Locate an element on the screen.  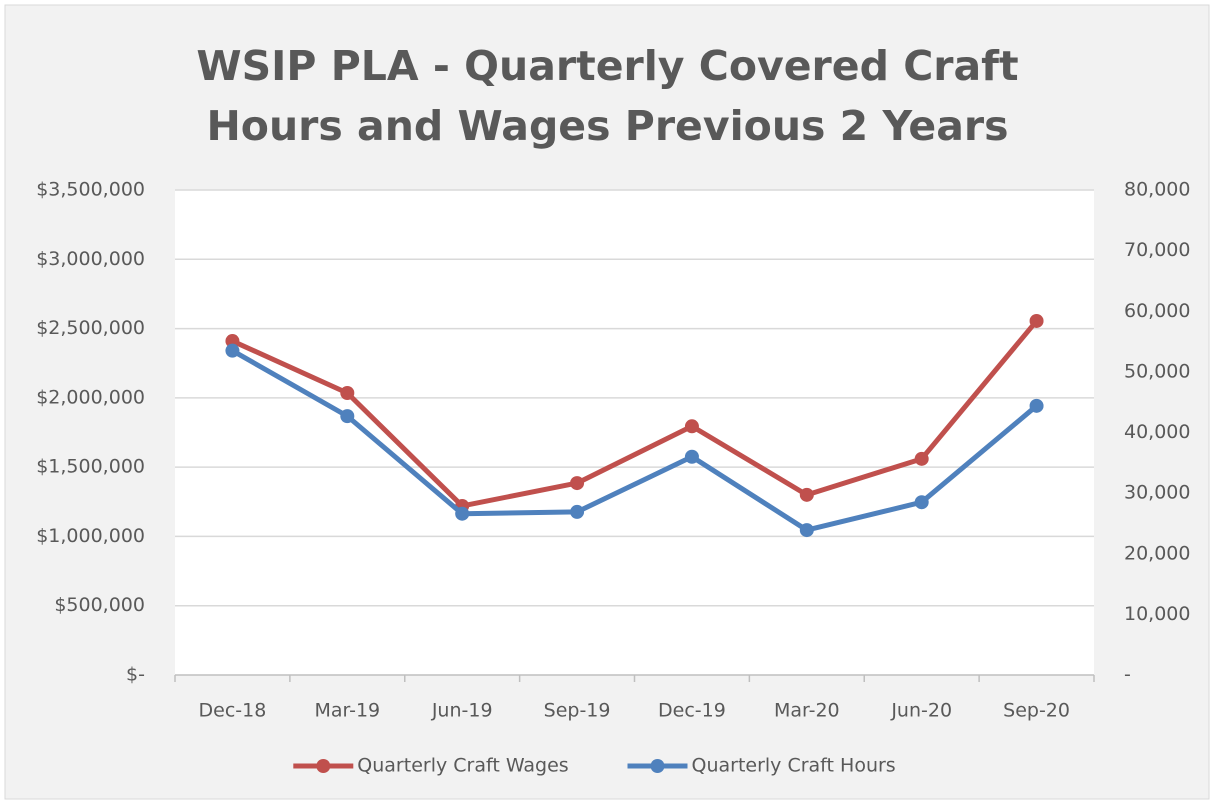
y2-tick-label: 60,000 is located at coordinates (1157, 311).